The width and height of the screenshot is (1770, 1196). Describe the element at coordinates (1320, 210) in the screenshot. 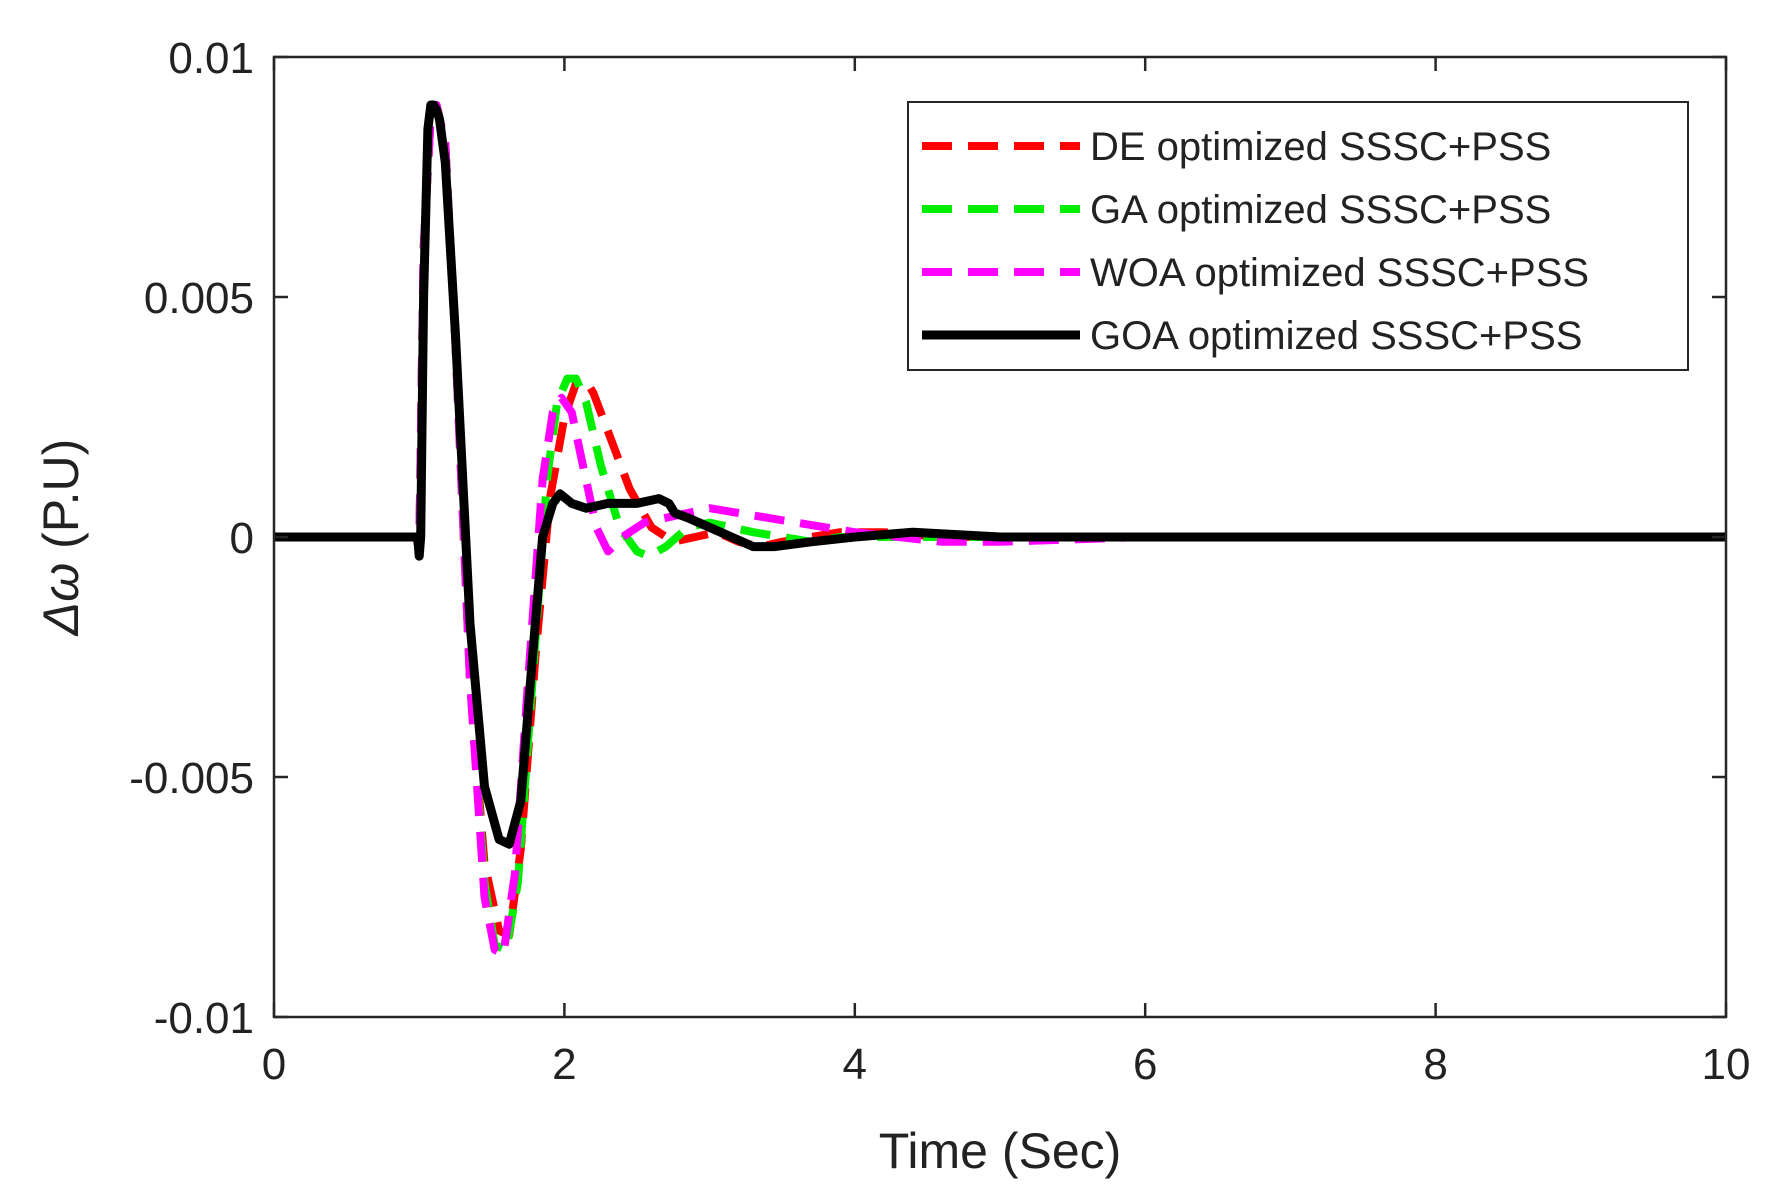

I see `legend-label-1: GA optimized SSSC+PSS` at that location.